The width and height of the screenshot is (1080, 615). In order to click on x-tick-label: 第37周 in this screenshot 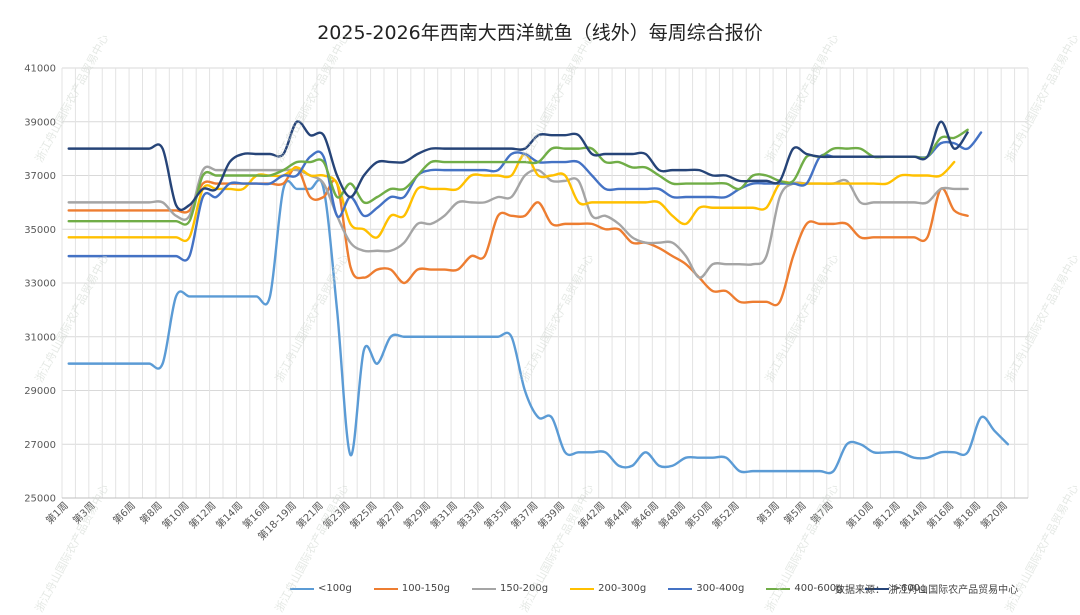, I will do `click(524, 515)`.